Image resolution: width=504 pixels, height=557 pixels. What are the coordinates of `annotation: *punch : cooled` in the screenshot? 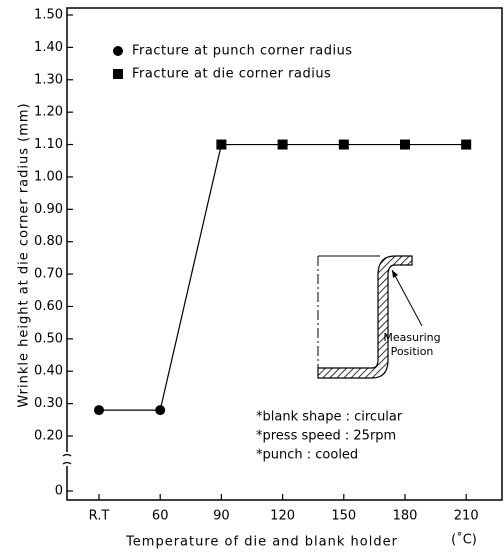 It's located at (307, 455).